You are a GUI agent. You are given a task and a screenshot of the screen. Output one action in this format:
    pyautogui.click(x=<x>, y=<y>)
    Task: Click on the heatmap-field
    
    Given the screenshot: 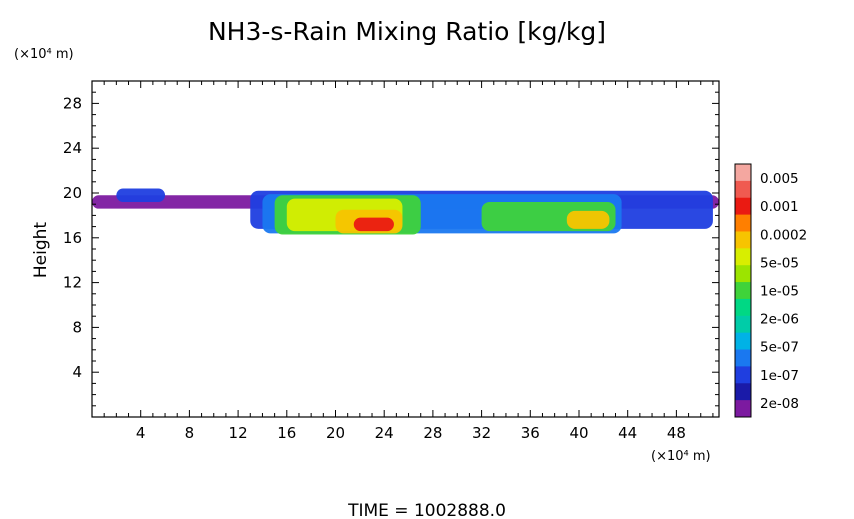 What is the action you would take?
    pyautogui.click(x=405, y=211)
    